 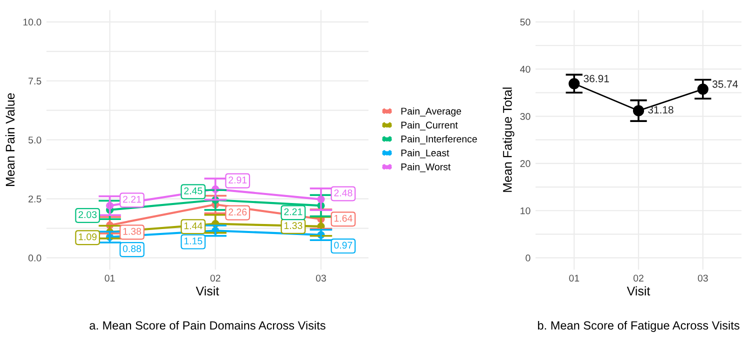 I want to click on text: a. Mean Score of Pain Domains Across Visits, so click(x=208, y=325).